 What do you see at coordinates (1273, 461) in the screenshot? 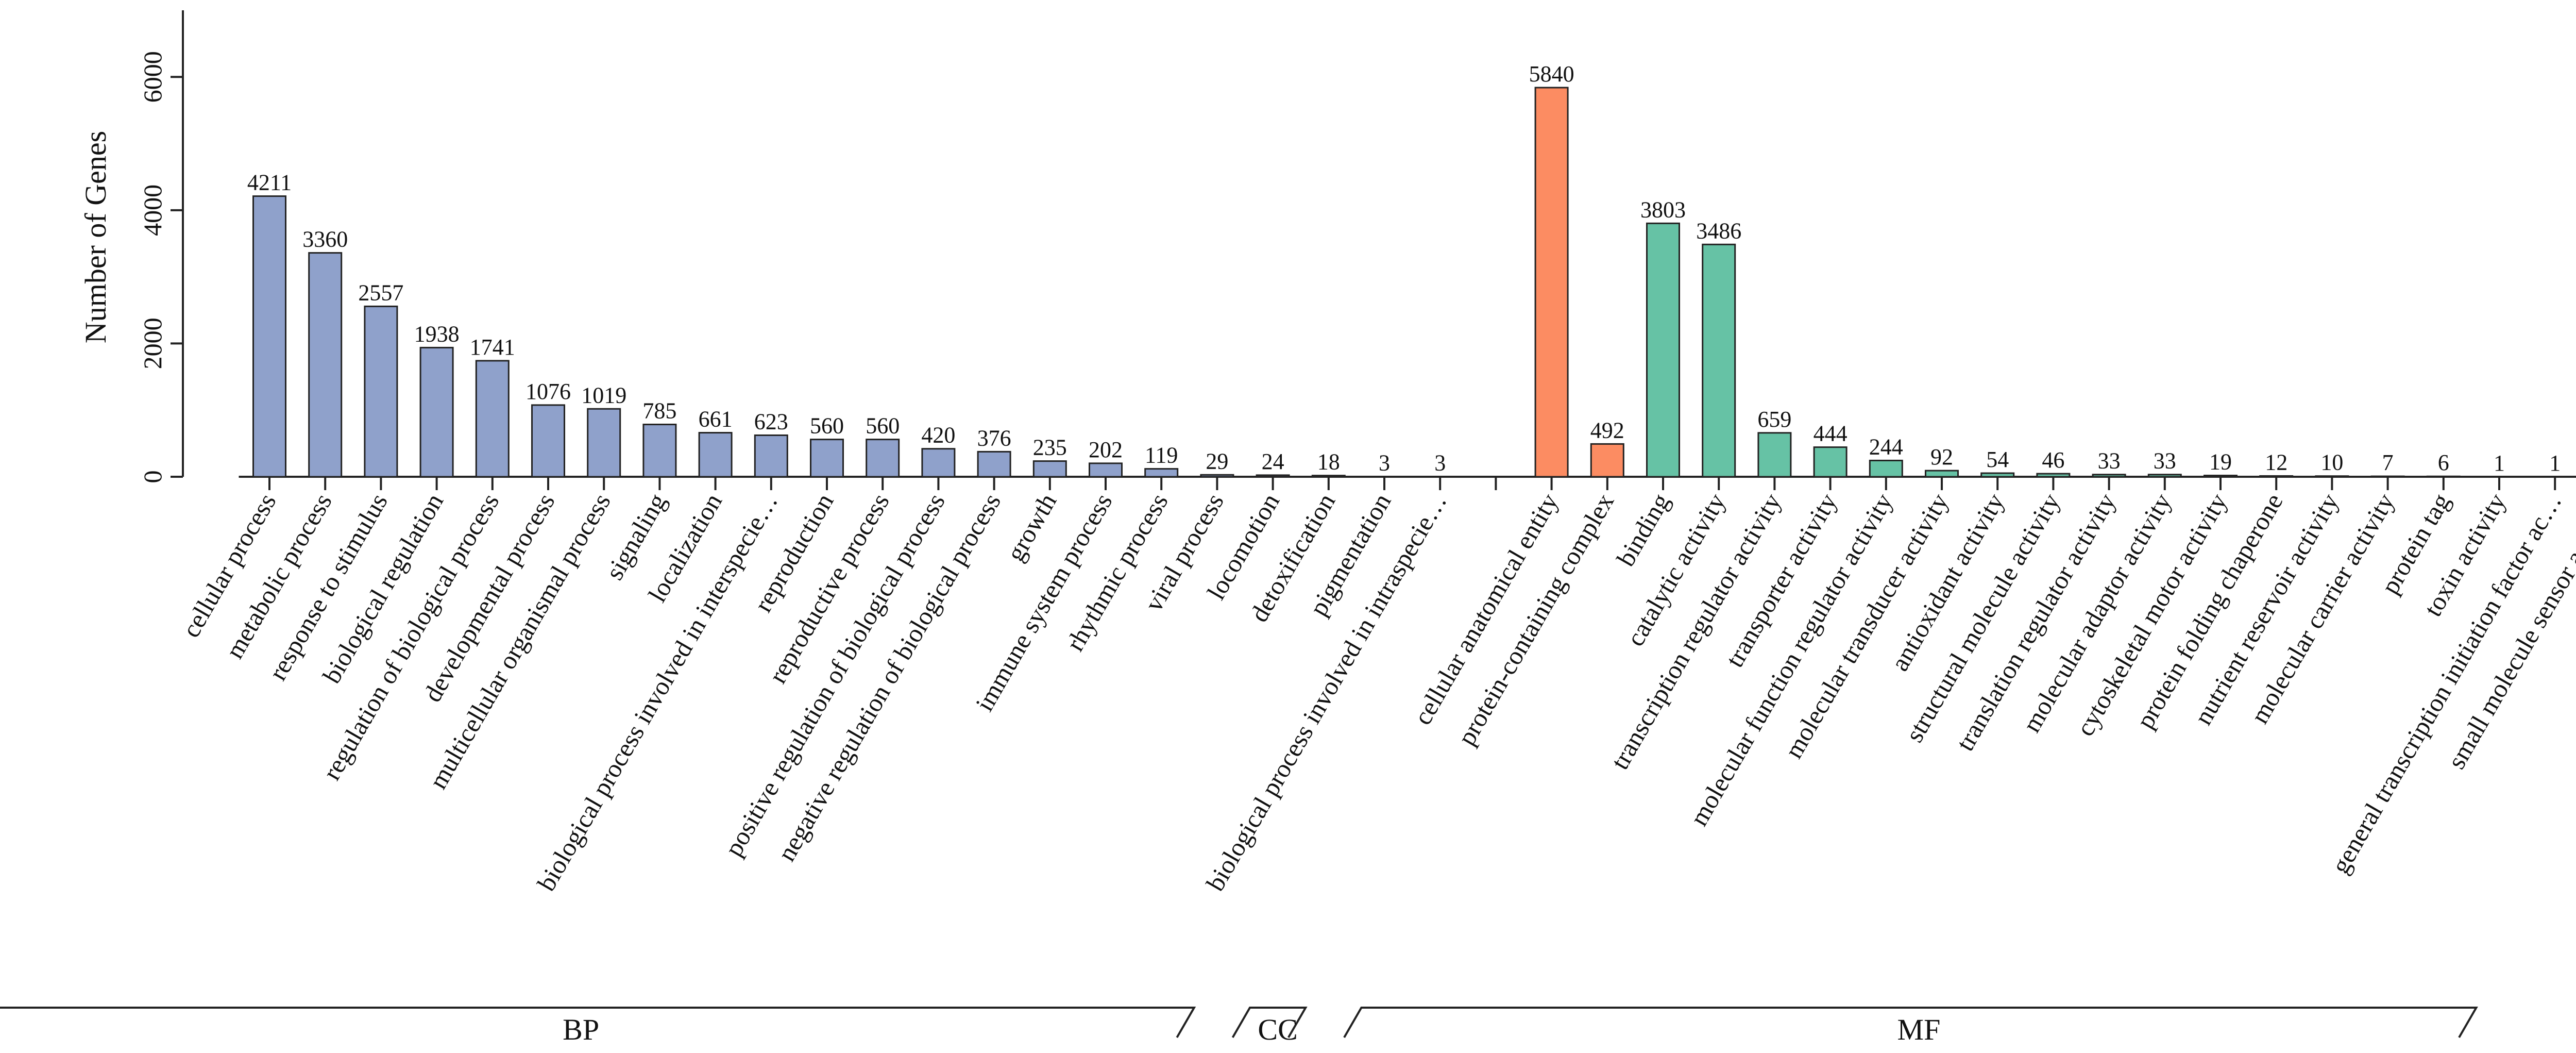
I see `data-label: 24` at bounding box center [1273, 461].